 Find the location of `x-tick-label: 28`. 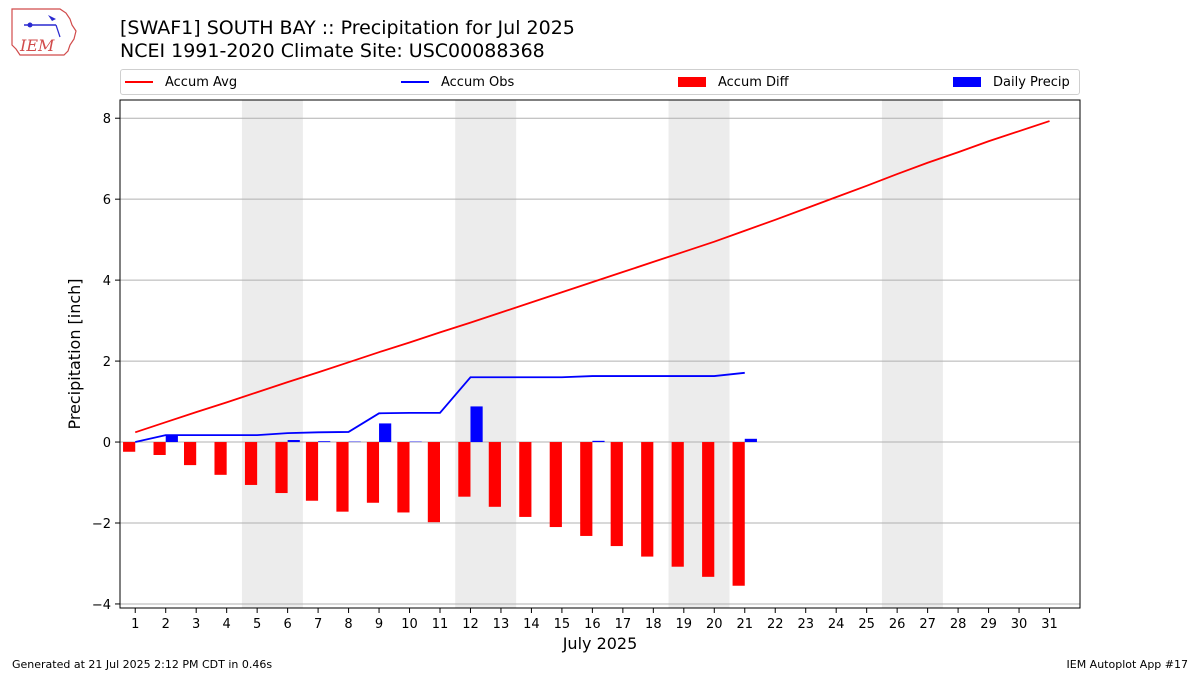

x-tick-label: 28 is located at coordinates (958, 624).